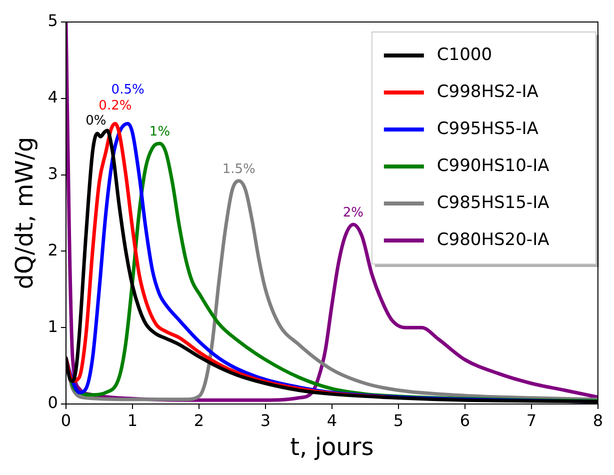 Image resolution: width=614 pixels, height=475 pixels. What do you see at coordinates (53, 97) in the screenshot?
I see `y-tick-label: 4` at bounding box center [53, 97].